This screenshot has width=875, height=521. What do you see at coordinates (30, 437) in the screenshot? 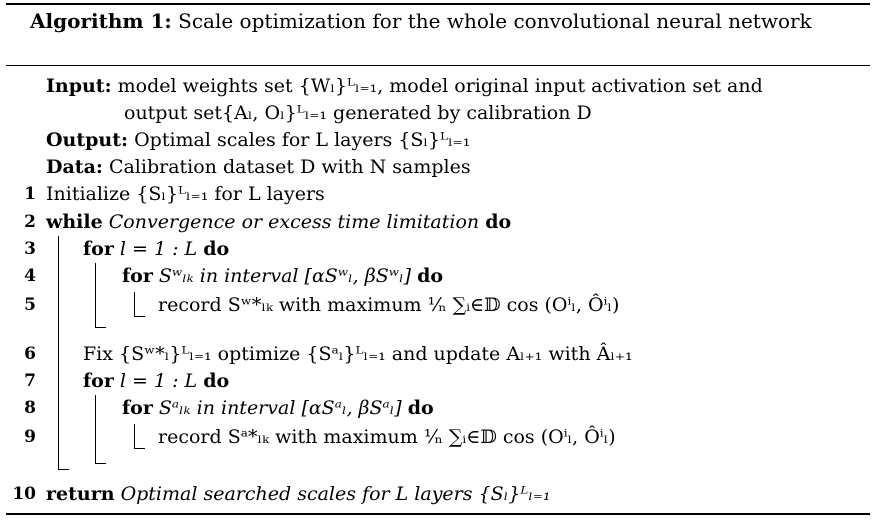
I see `line-number: 9` at bounding box center [30, 437].